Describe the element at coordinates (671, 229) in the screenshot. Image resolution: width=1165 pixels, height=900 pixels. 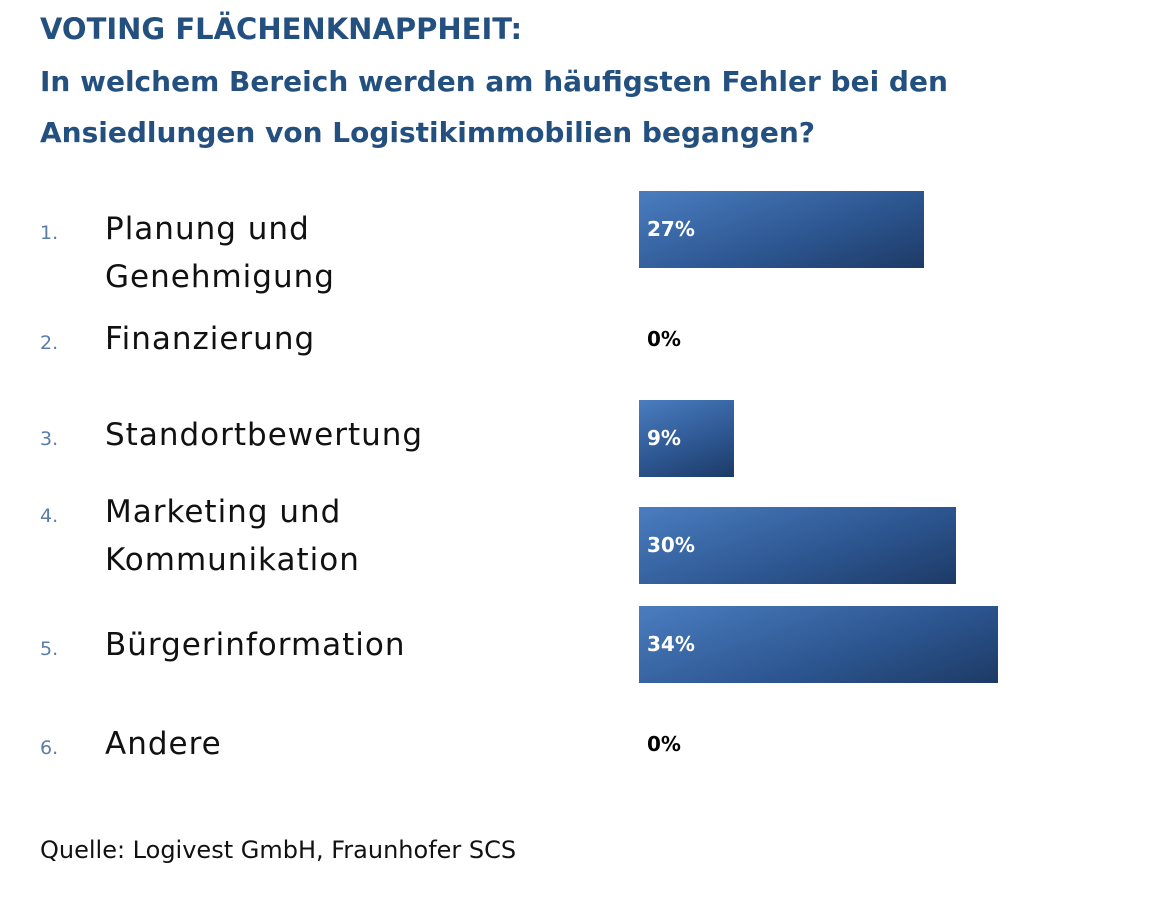
I see `value-label: 27%` at that location.